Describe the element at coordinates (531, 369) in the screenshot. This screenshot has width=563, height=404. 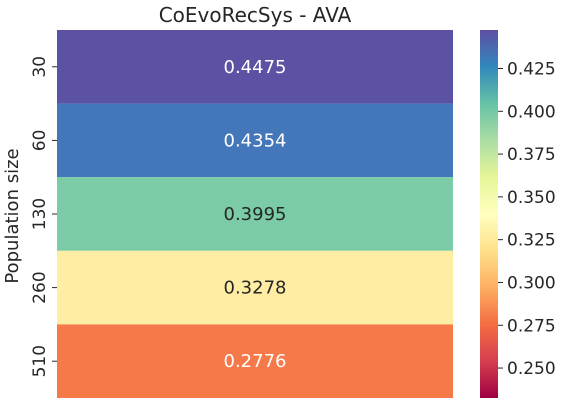
I see `colorbar-tick-label: 0.250` at that location.